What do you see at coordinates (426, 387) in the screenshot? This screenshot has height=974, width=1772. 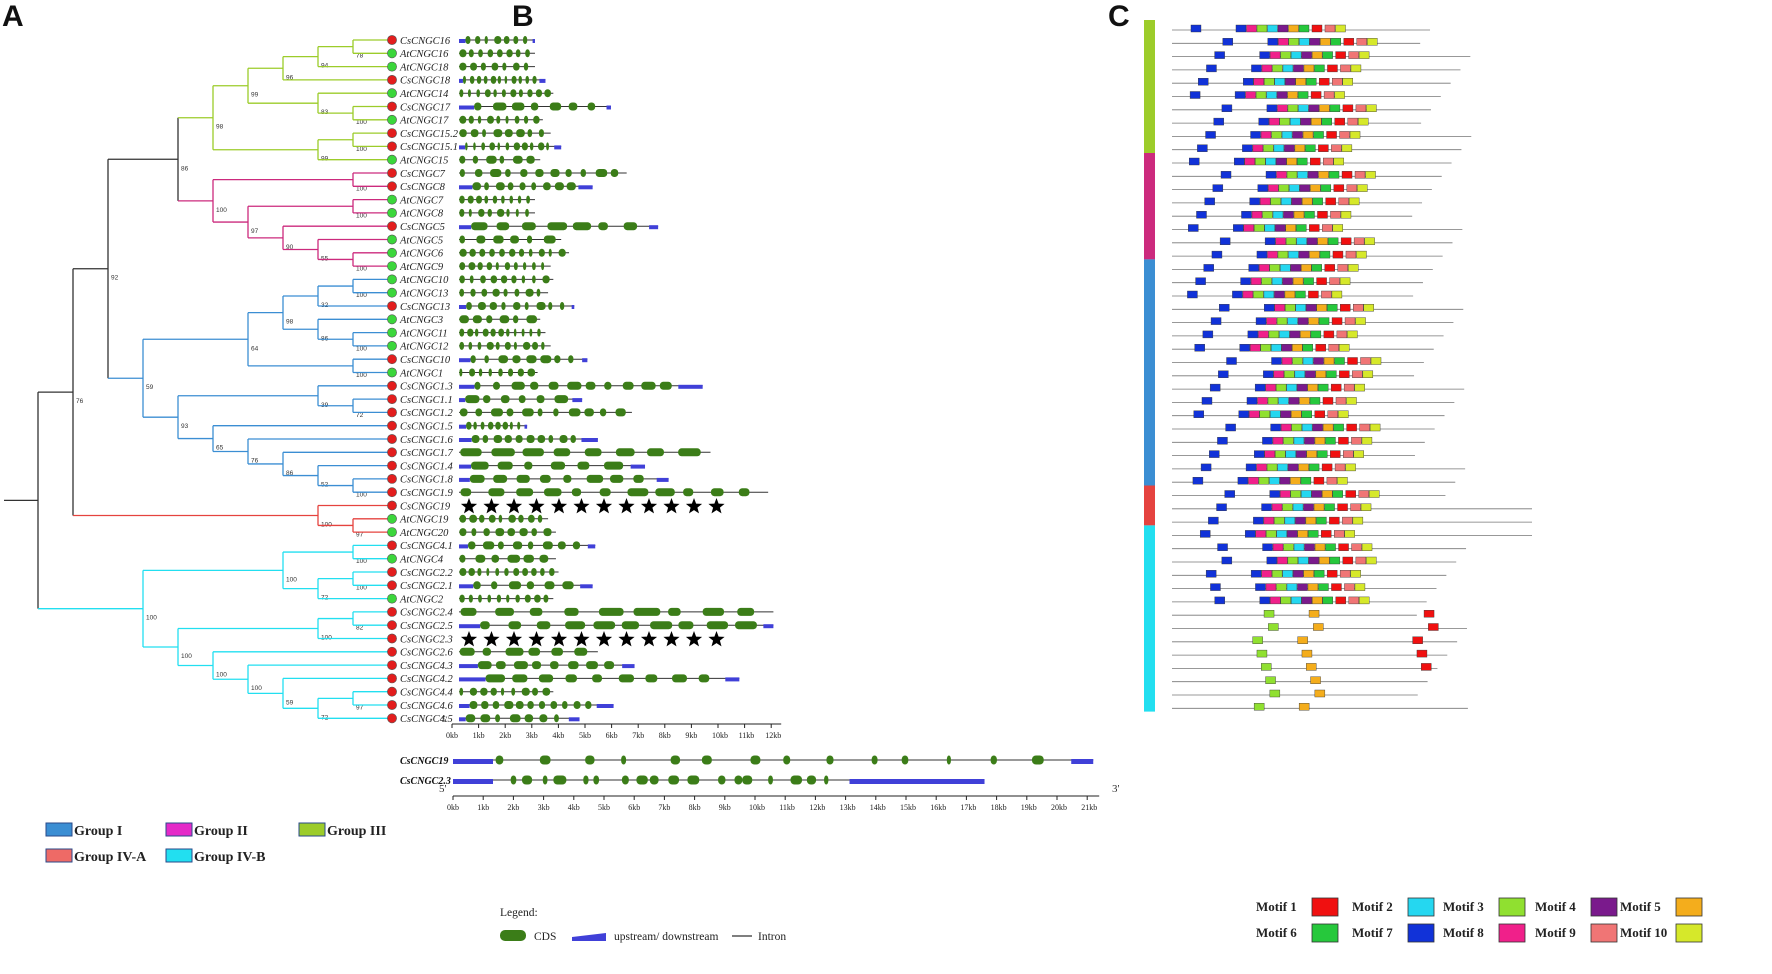 I see `leaf-label: CsCNGC1.3` at bounding box center [426, 387].